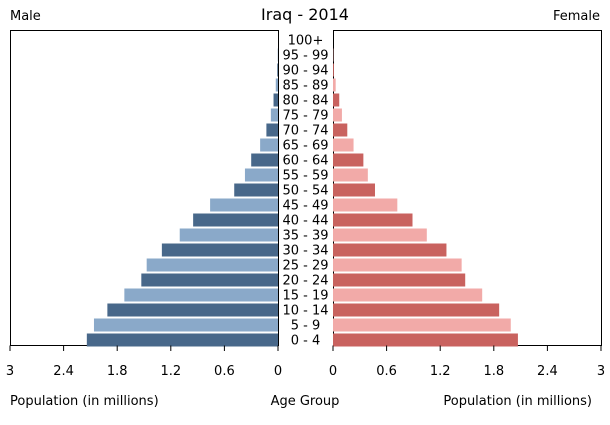 The height and width of the screenshot is (425, 610). What do you see at coordinates (305, 401) in the screenshot?
I see `center-axis-label: Age Group` at bounding box center [305, 401].